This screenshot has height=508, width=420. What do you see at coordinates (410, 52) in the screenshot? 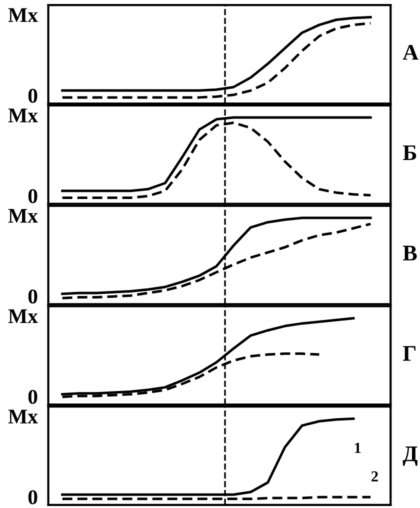
I see `text: А` at bounding box center [410, 52].